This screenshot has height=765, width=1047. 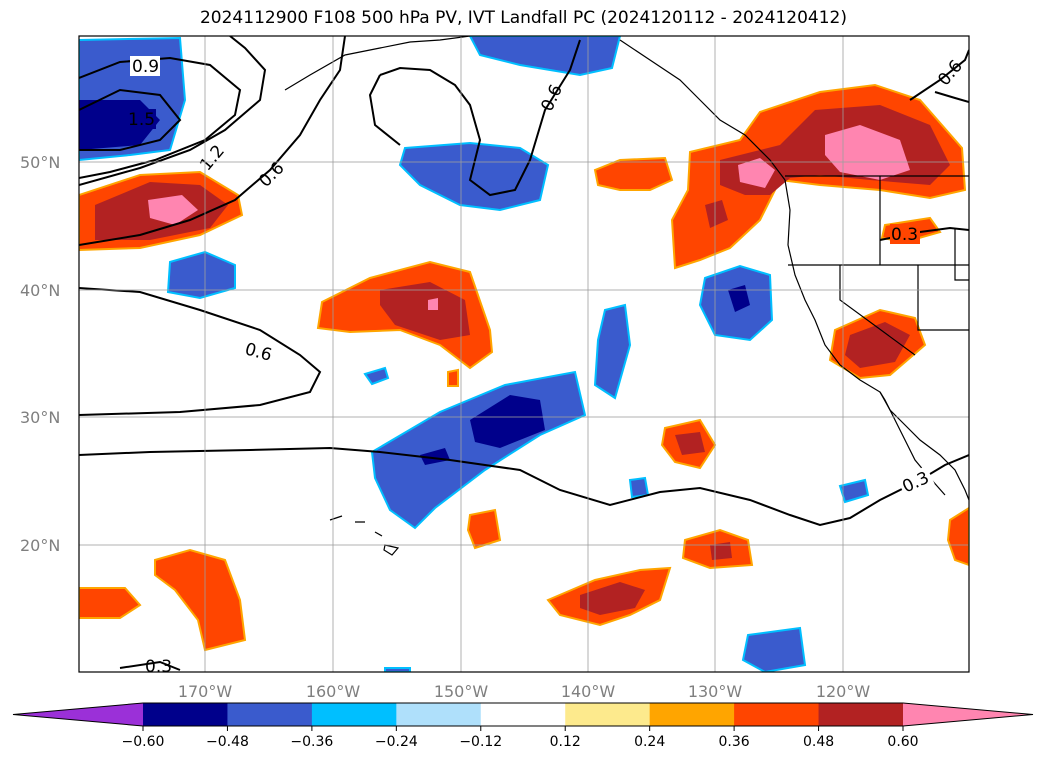 What do you see at coordinates (227, 742) in the screenshot?
I see `colorbar-tick-label: −0.48` at bounding box center [227, 742].